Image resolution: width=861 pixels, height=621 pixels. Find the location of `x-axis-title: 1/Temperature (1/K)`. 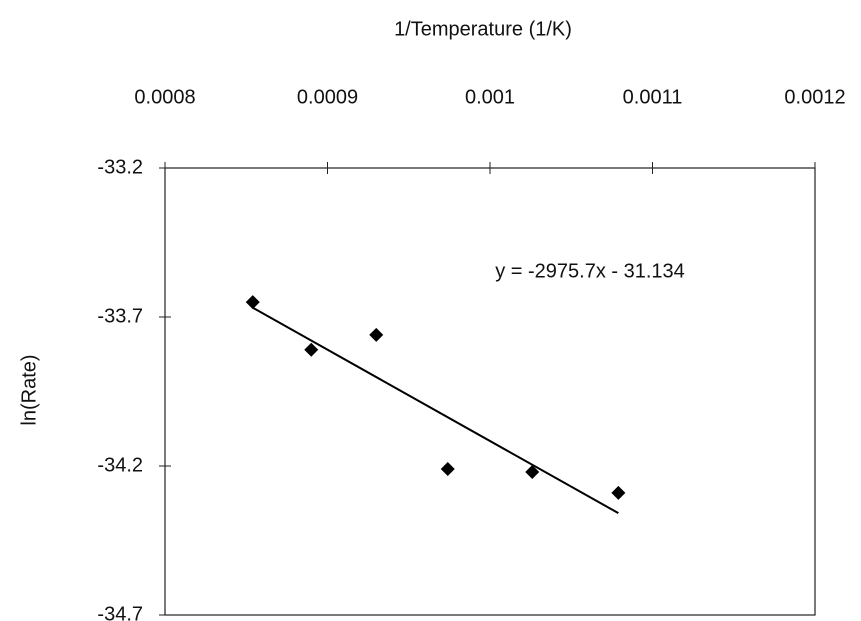

x-axis-title: 1/Temperature (1/K) is located at coordinates (483, 29).